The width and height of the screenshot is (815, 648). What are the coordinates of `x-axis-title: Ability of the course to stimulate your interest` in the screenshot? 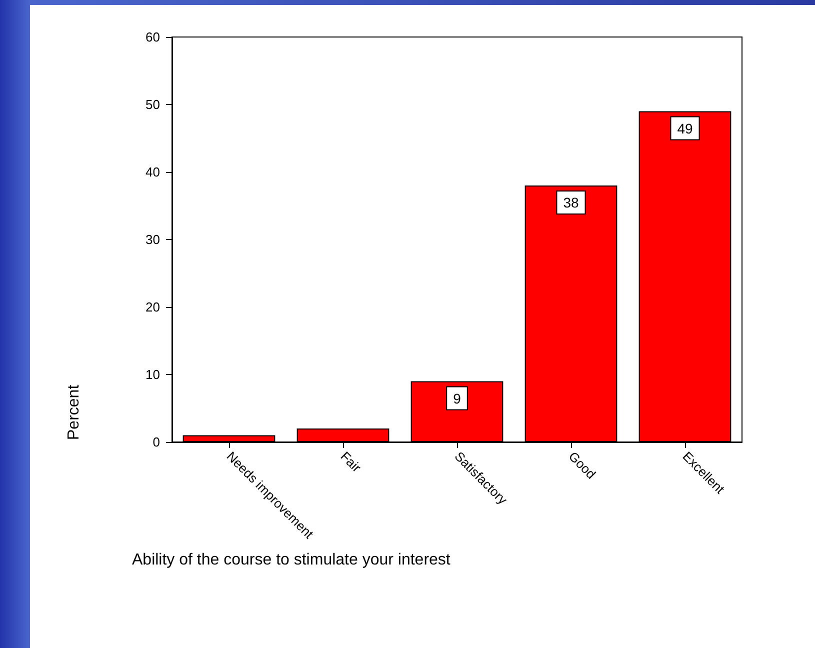 It's located at (291, 560).